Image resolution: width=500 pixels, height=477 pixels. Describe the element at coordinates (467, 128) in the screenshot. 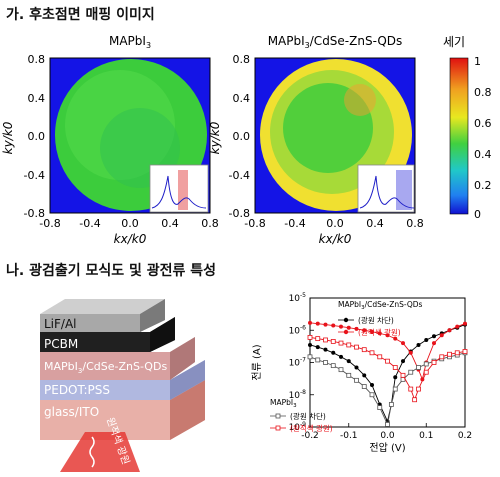

I see `colorbar: 세기 1 0.8 0.6 0.4 0.2 0` at that location.